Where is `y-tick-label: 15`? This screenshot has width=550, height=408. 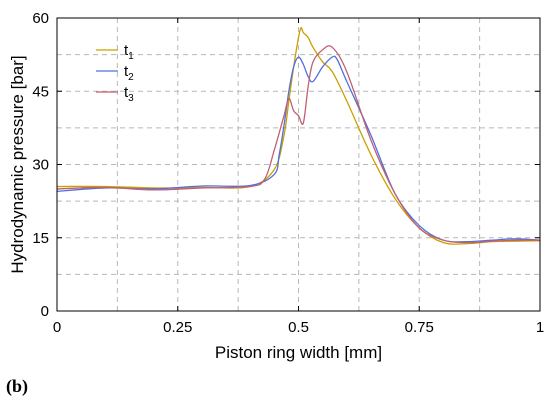 y-tick-label: 15 is located at coordinates (40, 238).